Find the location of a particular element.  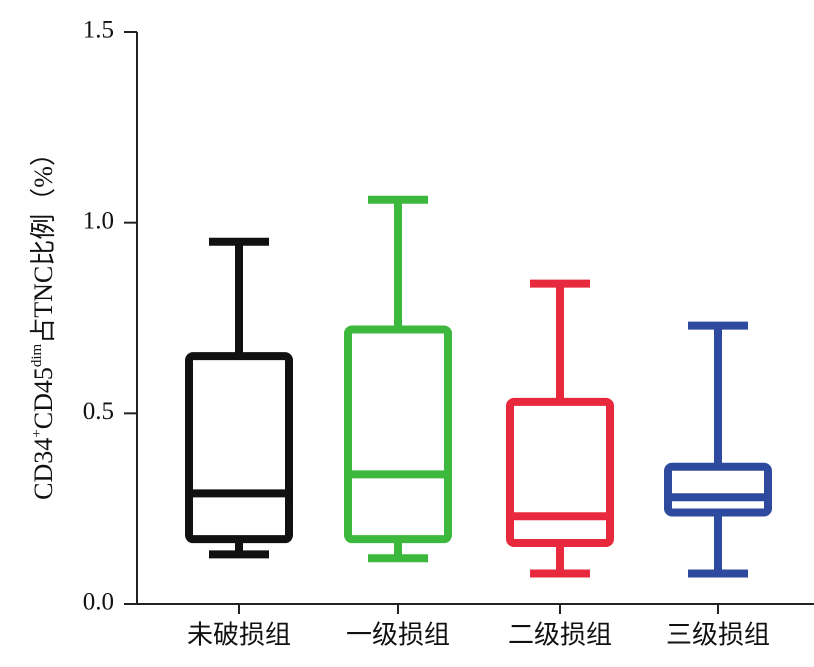

y-label-part: CD45 is located at coordinates (43, 398).